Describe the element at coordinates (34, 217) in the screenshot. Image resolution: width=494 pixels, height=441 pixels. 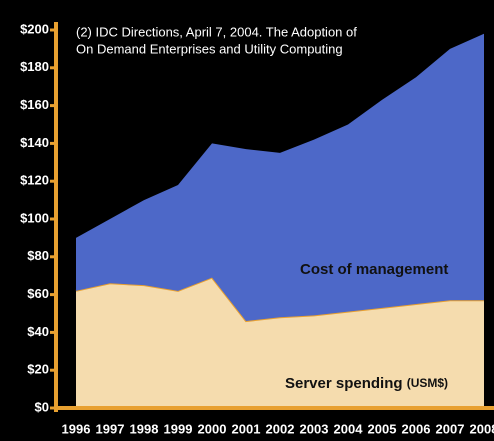
I see `y-tick-label: $100` at that location.